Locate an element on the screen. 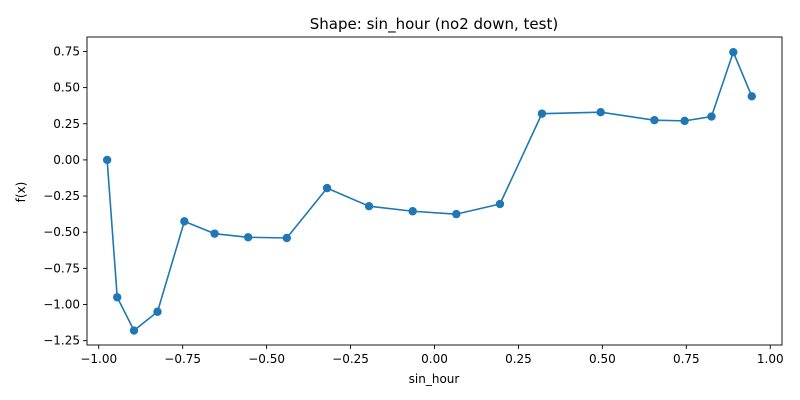 The height and width of the screenshot is (400, 800). x-tick-label: −0.25 is located at coordinates (350, 359).